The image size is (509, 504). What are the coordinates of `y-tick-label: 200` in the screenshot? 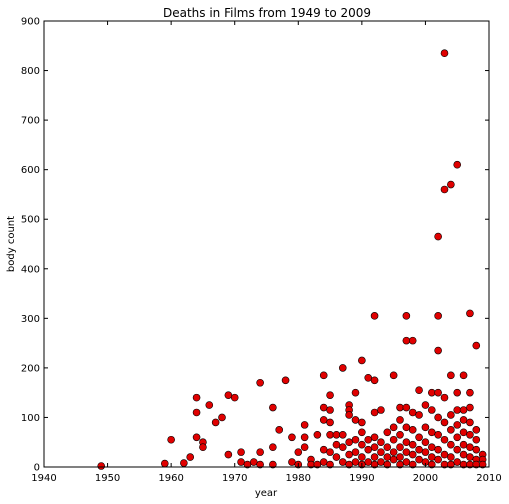 It's located at (30, 368).